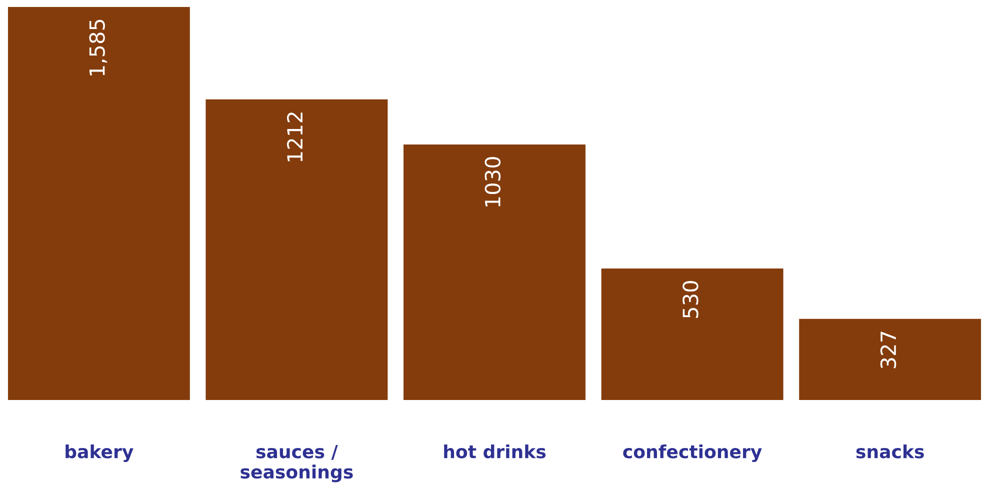 The image size is (989, 492). I want to click on x-tick-label: bakery, so click(100, 453).